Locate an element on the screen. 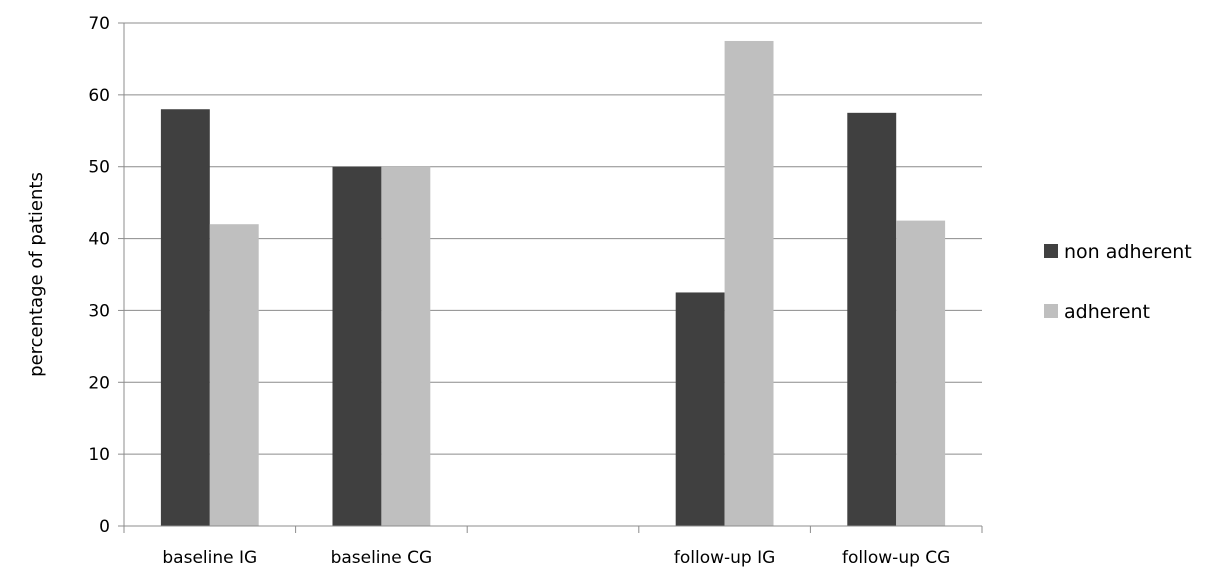 Image resolution: width=1216 pixels, height=575 pixels. y-tick-label: 70 is located at coordinates (99, 24).